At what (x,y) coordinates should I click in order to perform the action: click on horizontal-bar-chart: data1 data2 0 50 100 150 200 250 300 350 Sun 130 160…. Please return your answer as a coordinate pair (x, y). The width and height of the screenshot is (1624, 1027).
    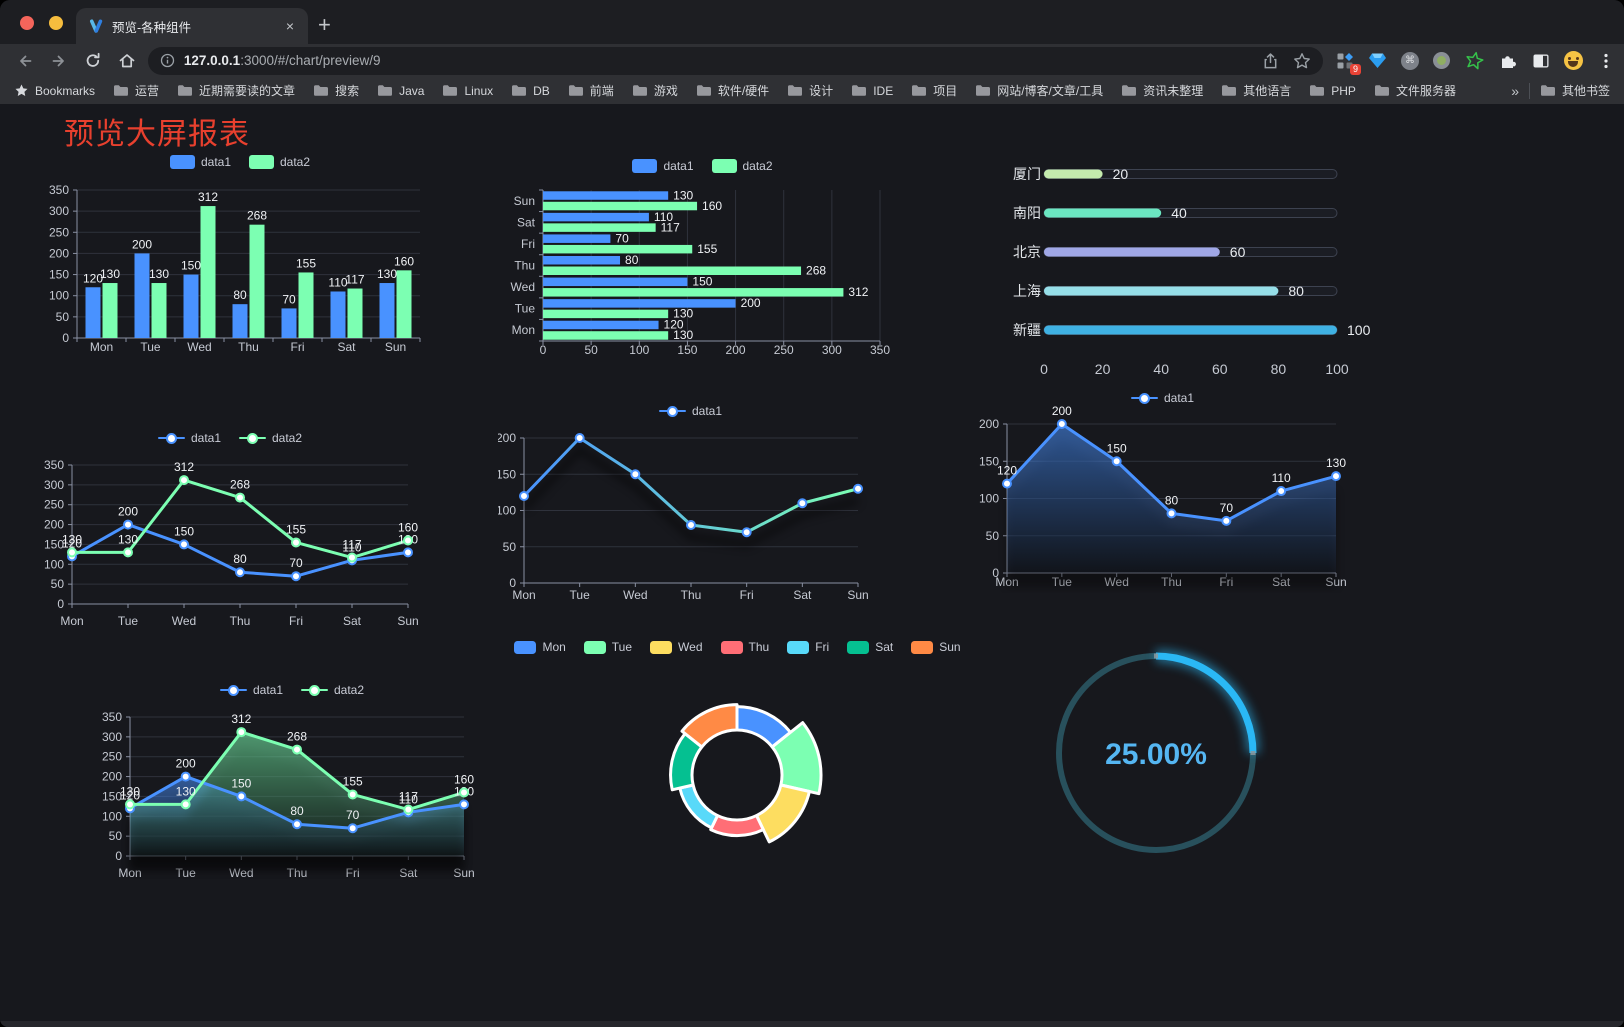
    Looking at the image, I should click on (702, 258).